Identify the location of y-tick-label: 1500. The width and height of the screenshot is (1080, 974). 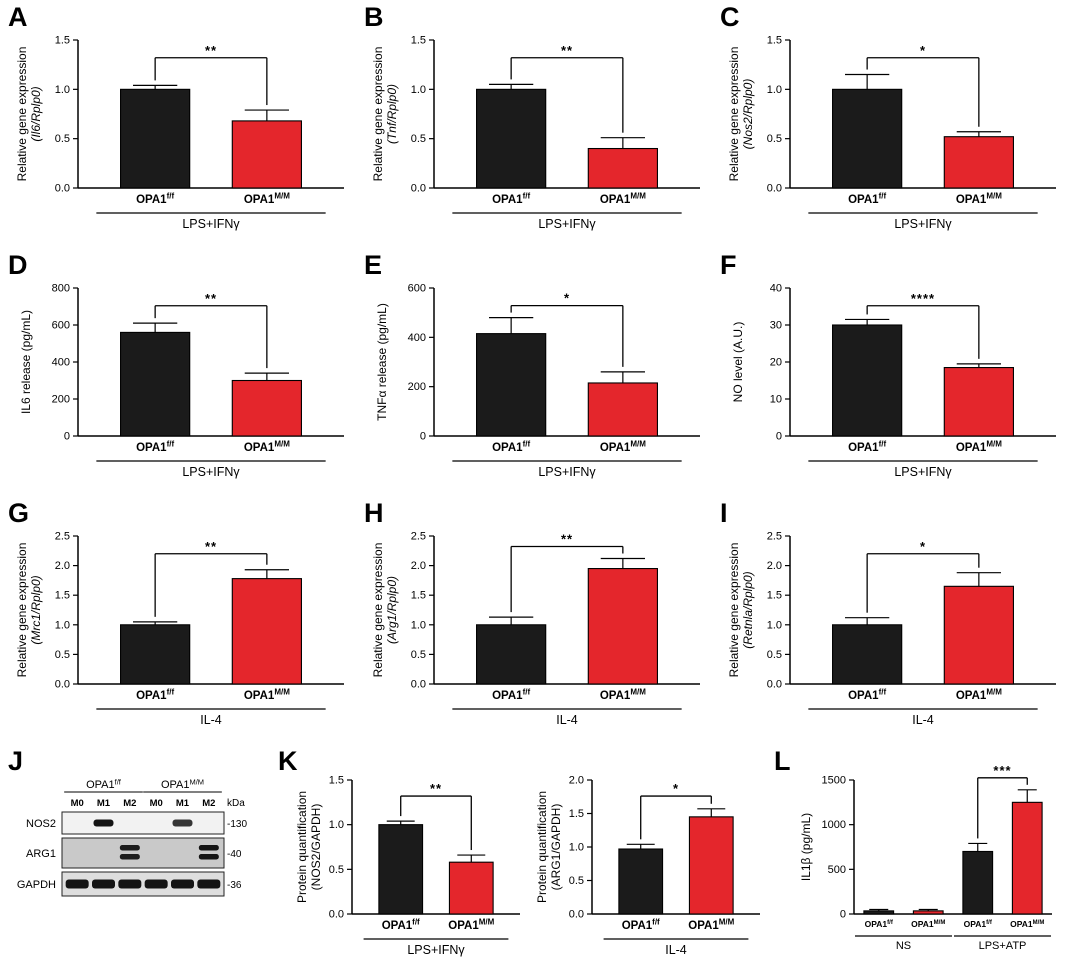
(834, 781).